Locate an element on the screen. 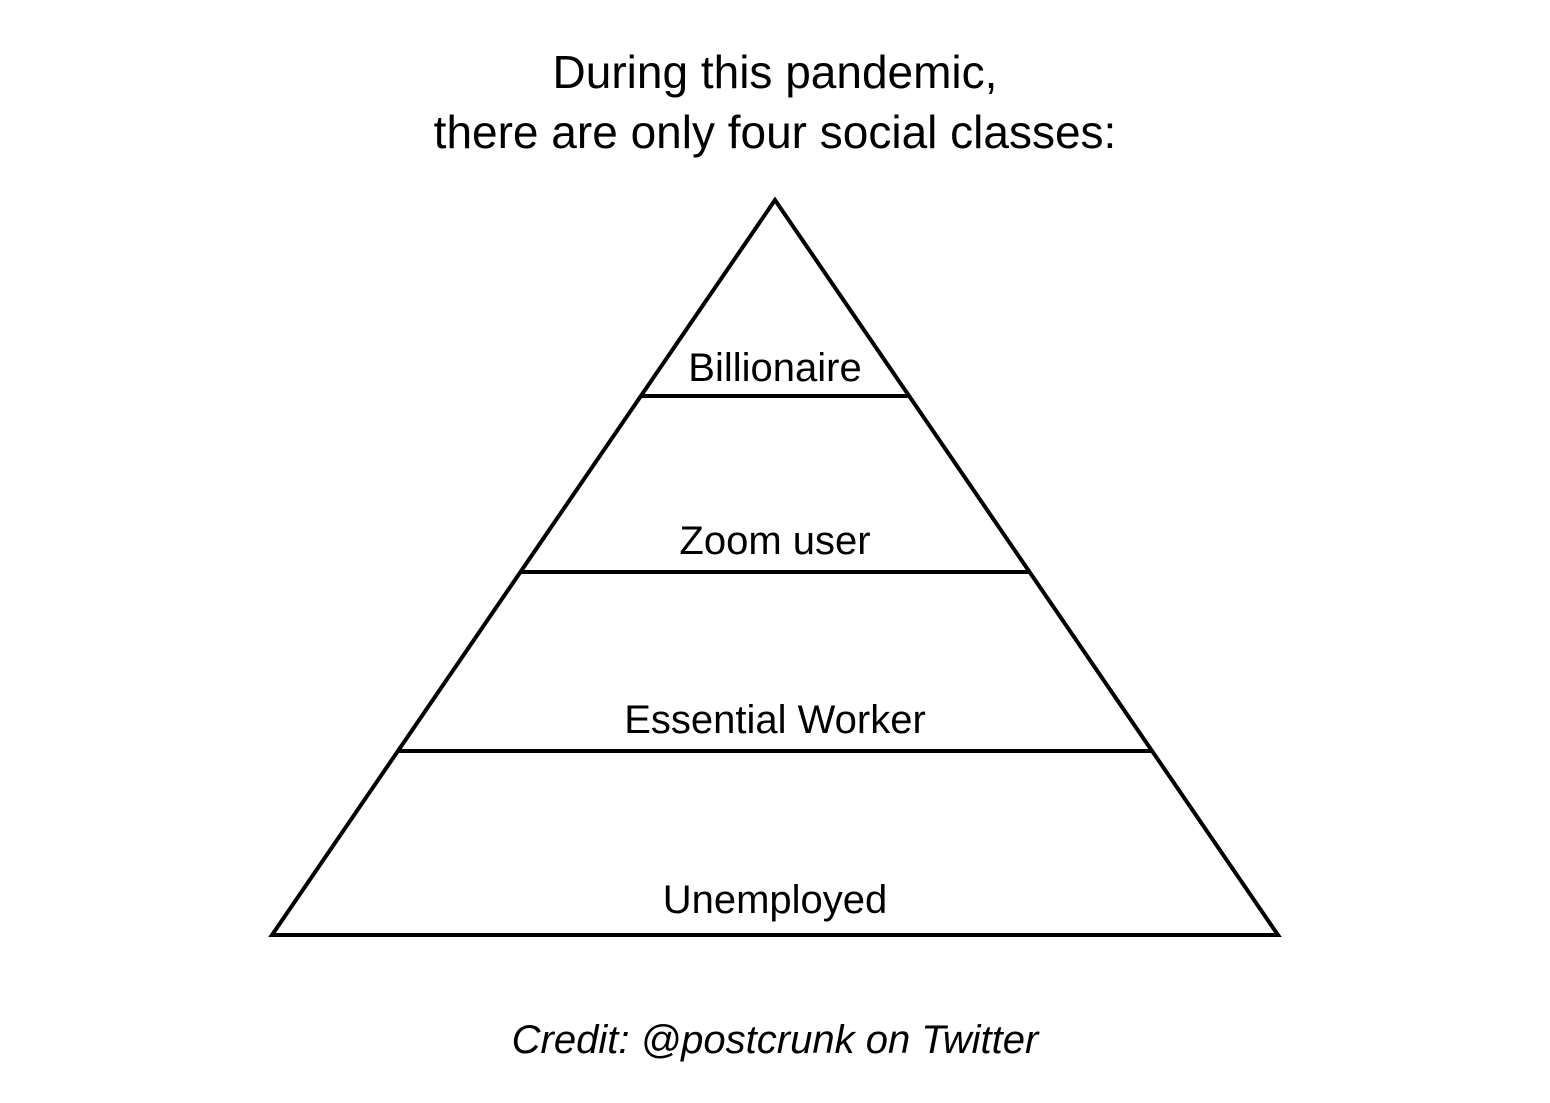 The image size is (1550, 1103). tier-label-essential-worker: Essential Worker is located at coordinates (775, 720).